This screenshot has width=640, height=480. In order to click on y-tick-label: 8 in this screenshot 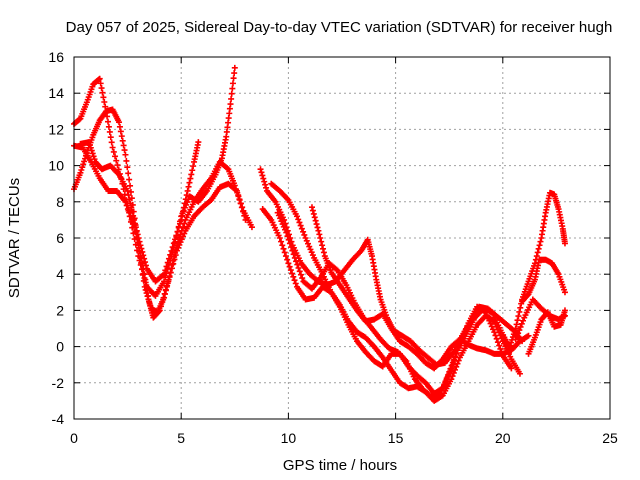, I will do `click(60, 202)`.